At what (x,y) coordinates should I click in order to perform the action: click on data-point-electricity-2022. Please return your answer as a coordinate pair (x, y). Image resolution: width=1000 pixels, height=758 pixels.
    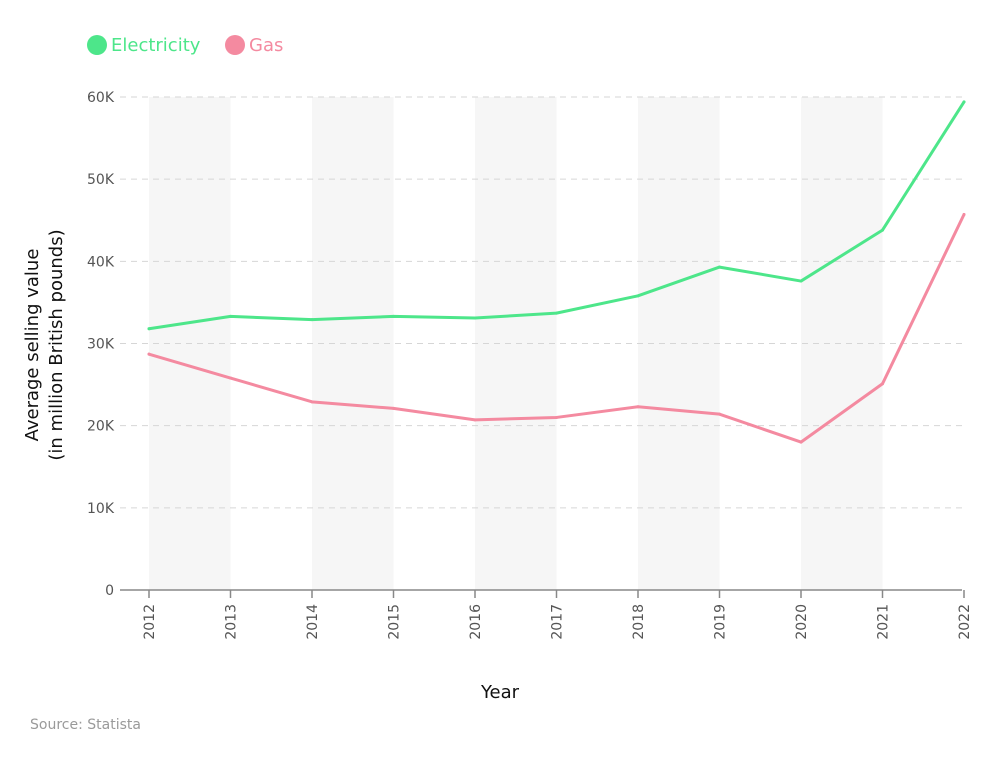
    Looking at the image, I should click on (964, 102).